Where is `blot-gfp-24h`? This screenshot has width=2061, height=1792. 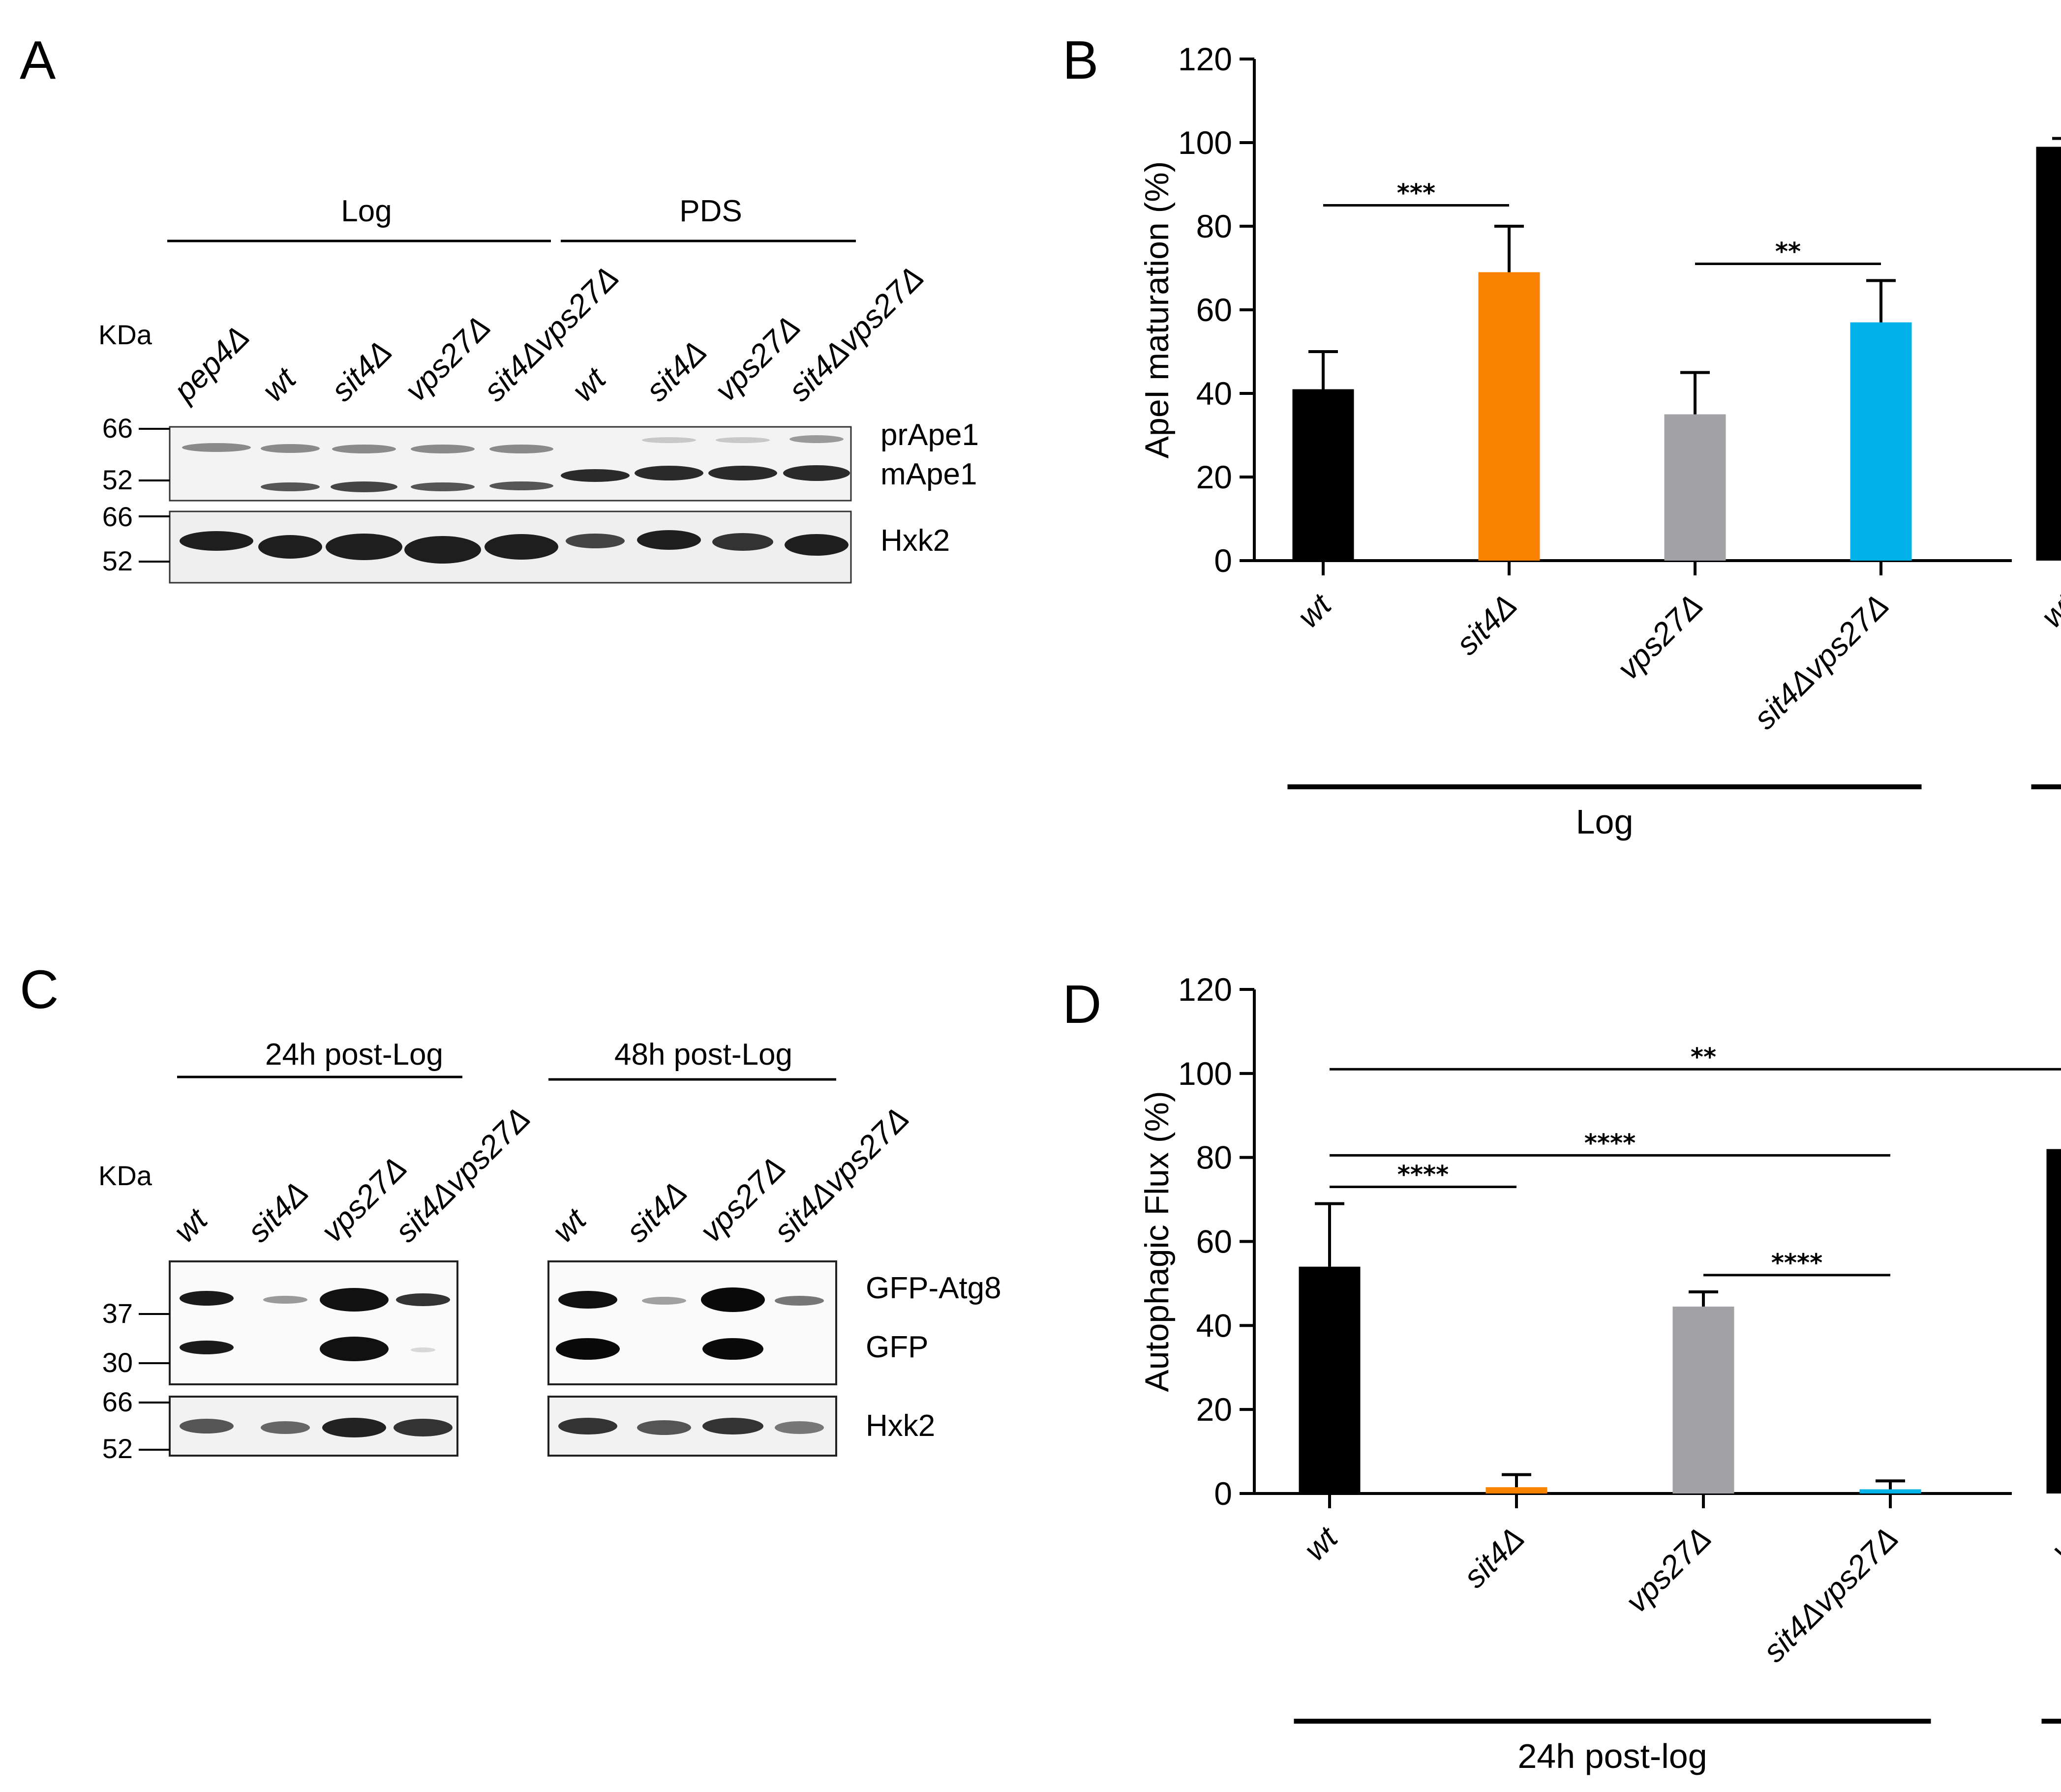 blot-gfp-24h is located at coordinates (313, 1322).